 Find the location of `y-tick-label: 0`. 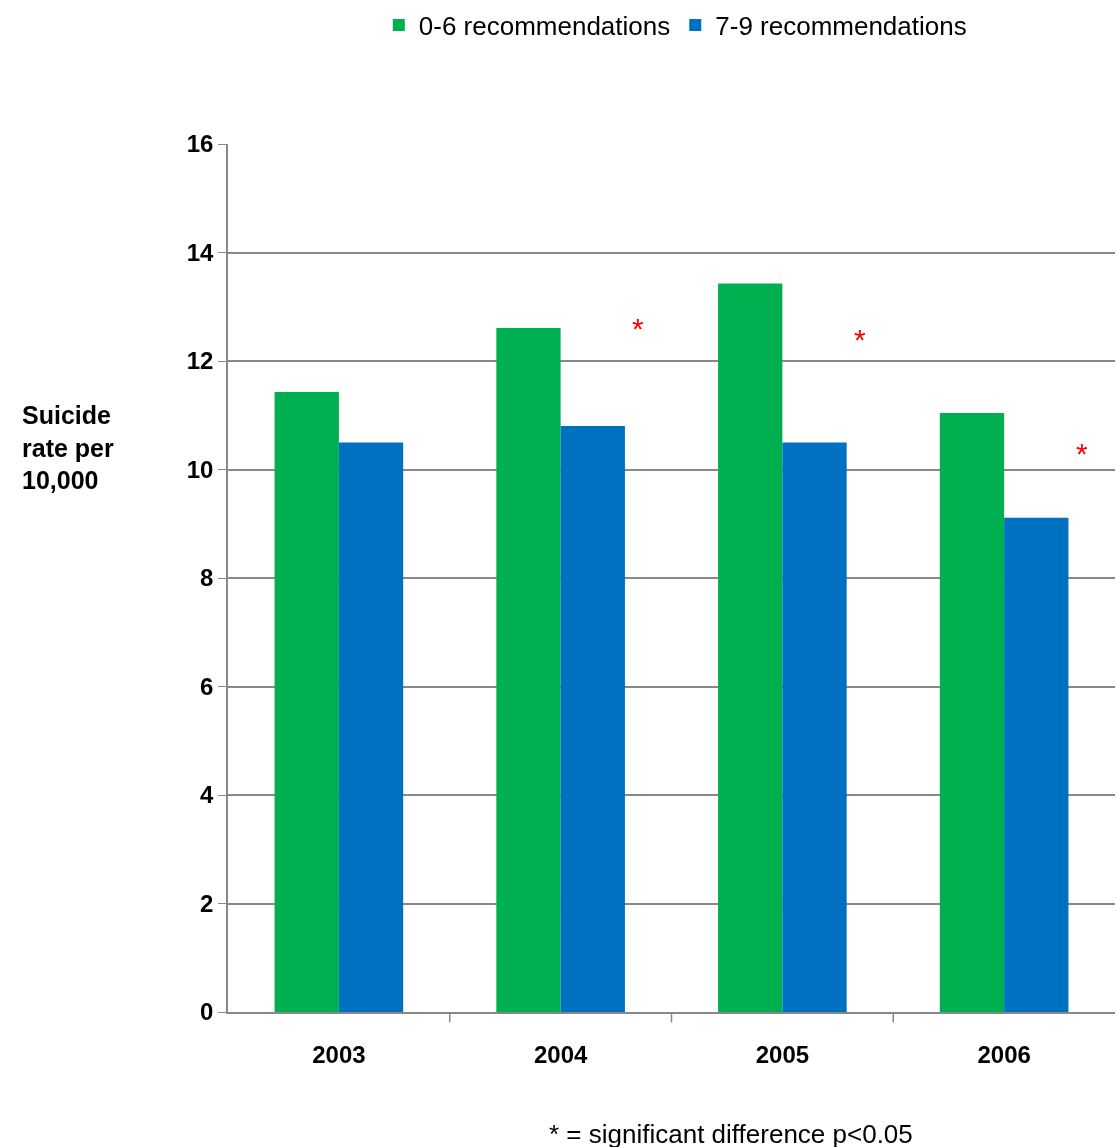

y-tick-label: 0 is located at coordinates (207, 1012).